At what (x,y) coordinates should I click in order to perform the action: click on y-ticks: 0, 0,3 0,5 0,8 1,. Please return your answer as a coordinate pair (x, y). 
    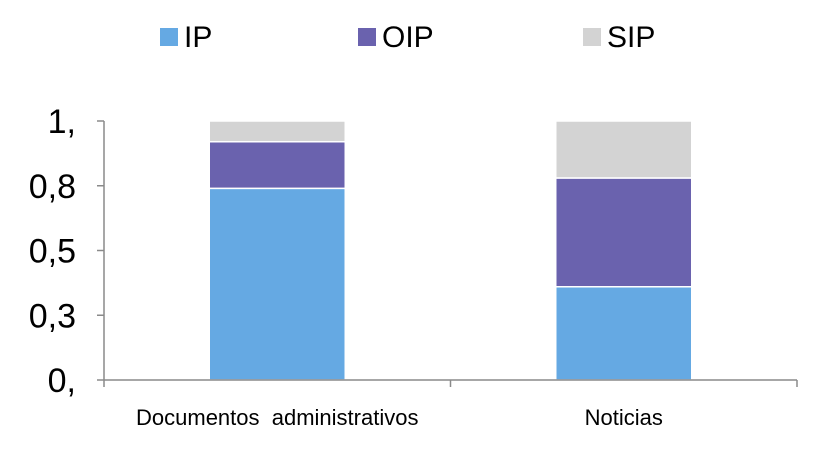
    Looking at the image, I should click on (66, 251).